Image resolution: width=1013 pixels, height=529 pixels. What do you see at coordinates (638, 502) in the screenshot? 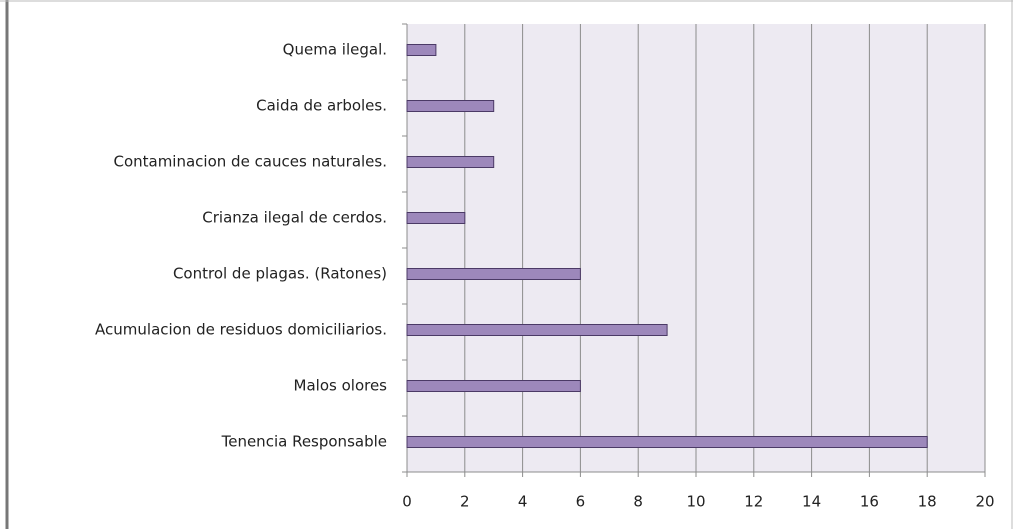
I see `x-tick-label: 8` at bounding box center [638, 502].